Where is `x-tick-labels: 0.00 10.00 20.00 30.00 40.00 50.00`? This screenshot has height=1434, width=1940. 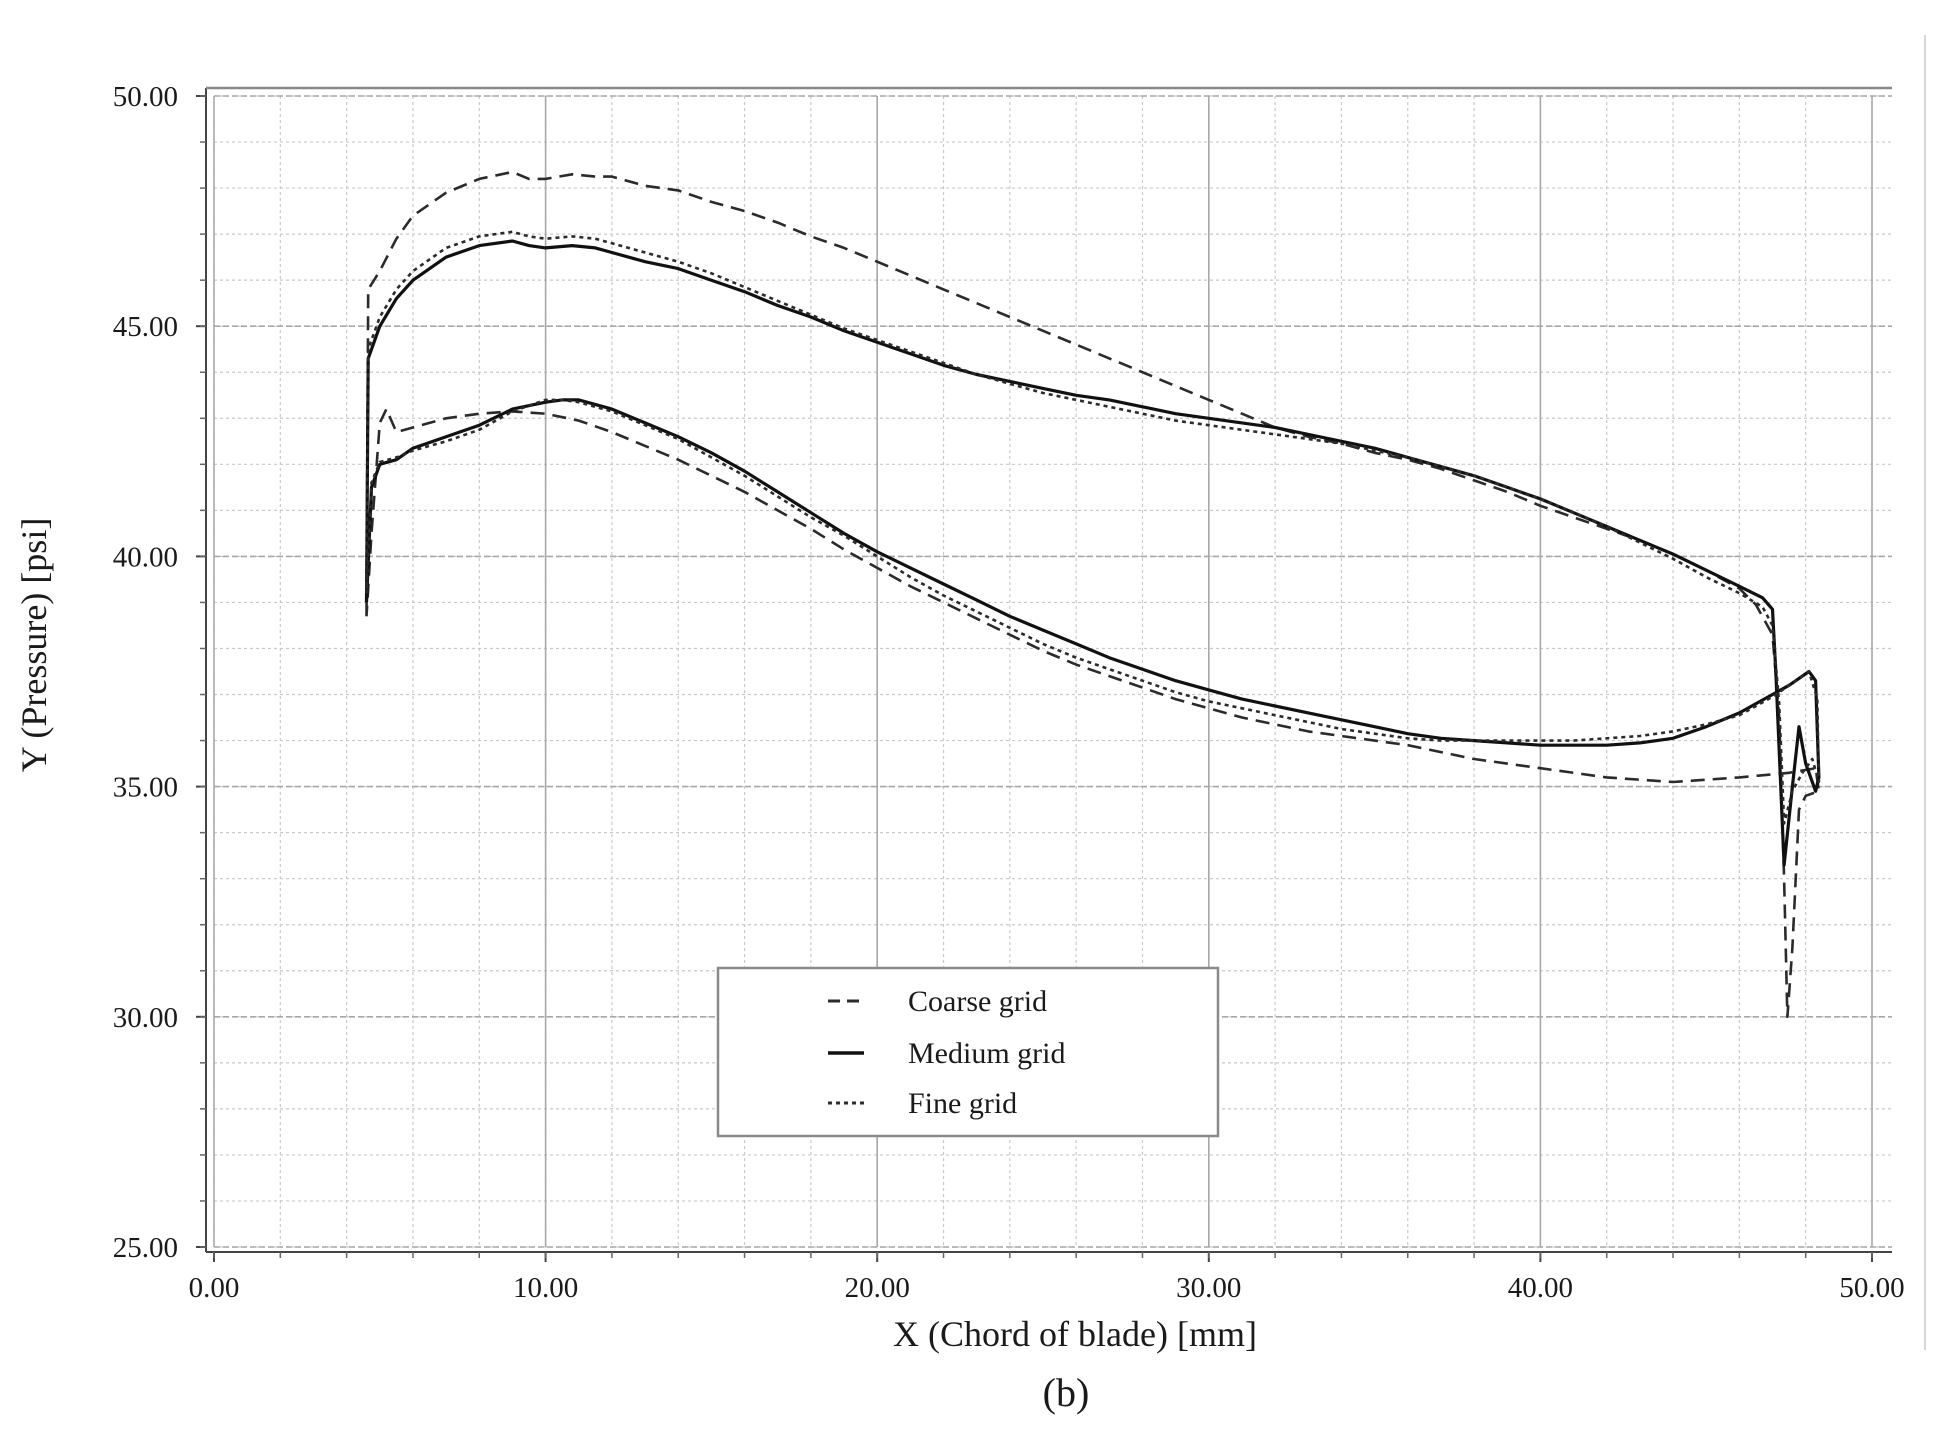 x-tick-labels: 0.00 10.00 20.00 30.00 40.00 50.00 is located at coordinates (1047, 1288).